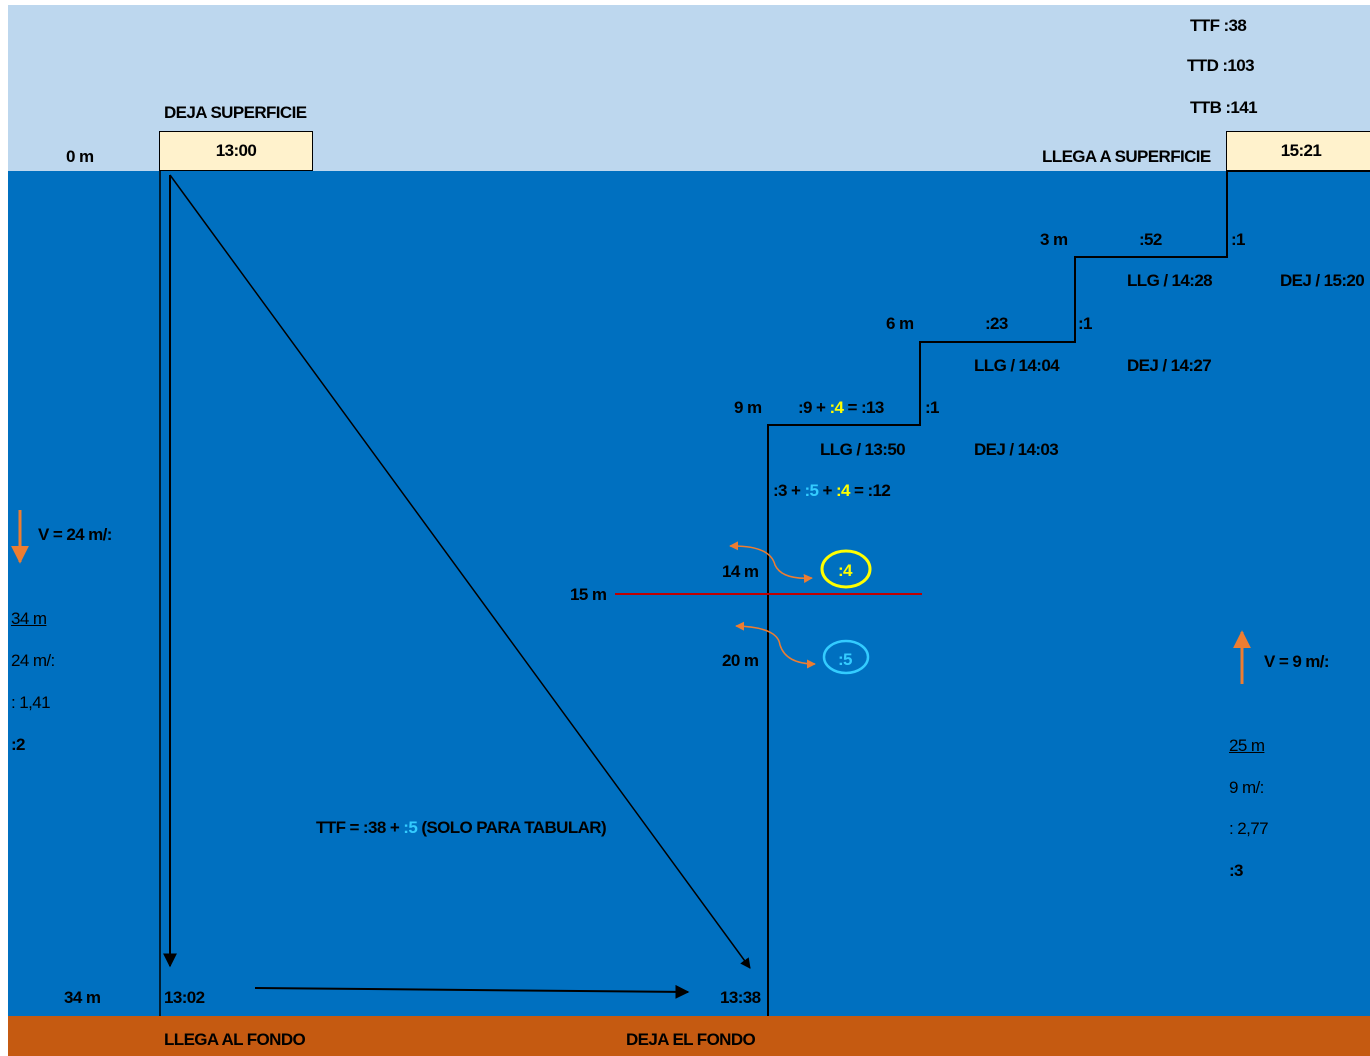 Image resolution: width=1370 pixels, height=1056 pixels. I want to click on circled-4: :4, so click(845, 570).